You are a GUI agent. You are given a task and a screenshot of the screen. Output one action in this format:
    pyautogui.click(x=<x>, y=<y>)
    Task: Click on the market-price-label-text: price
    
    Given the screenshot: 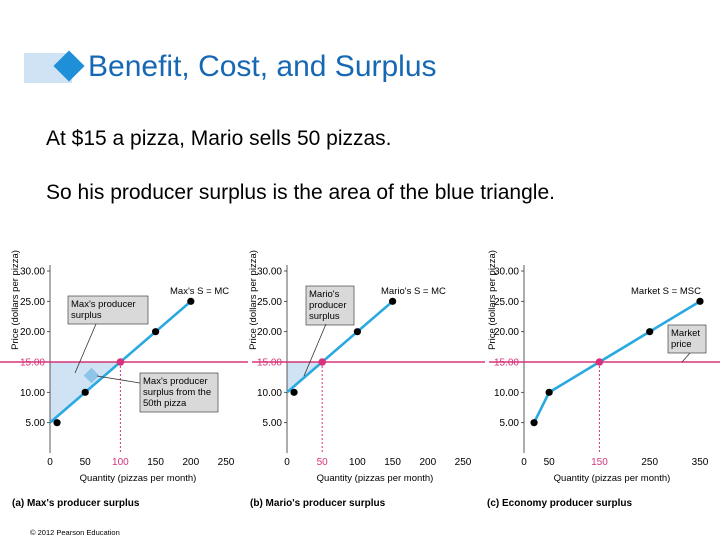 What is the action you would take?
    pyautogui.click(x=681, y=344)
    